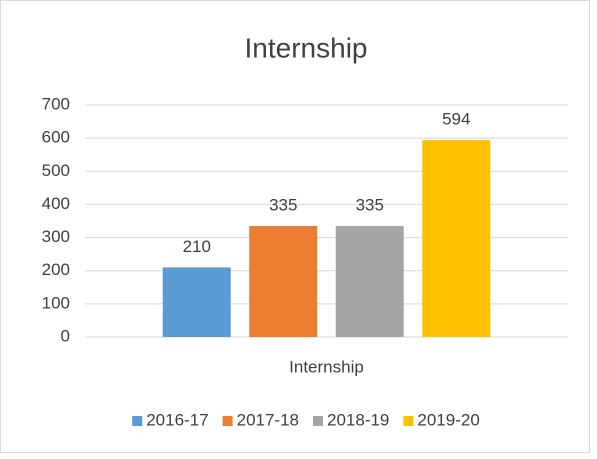  Describe the element at coordinates (448, 419) in the screenshot. I see `legend-label: 2019-20` at that location.